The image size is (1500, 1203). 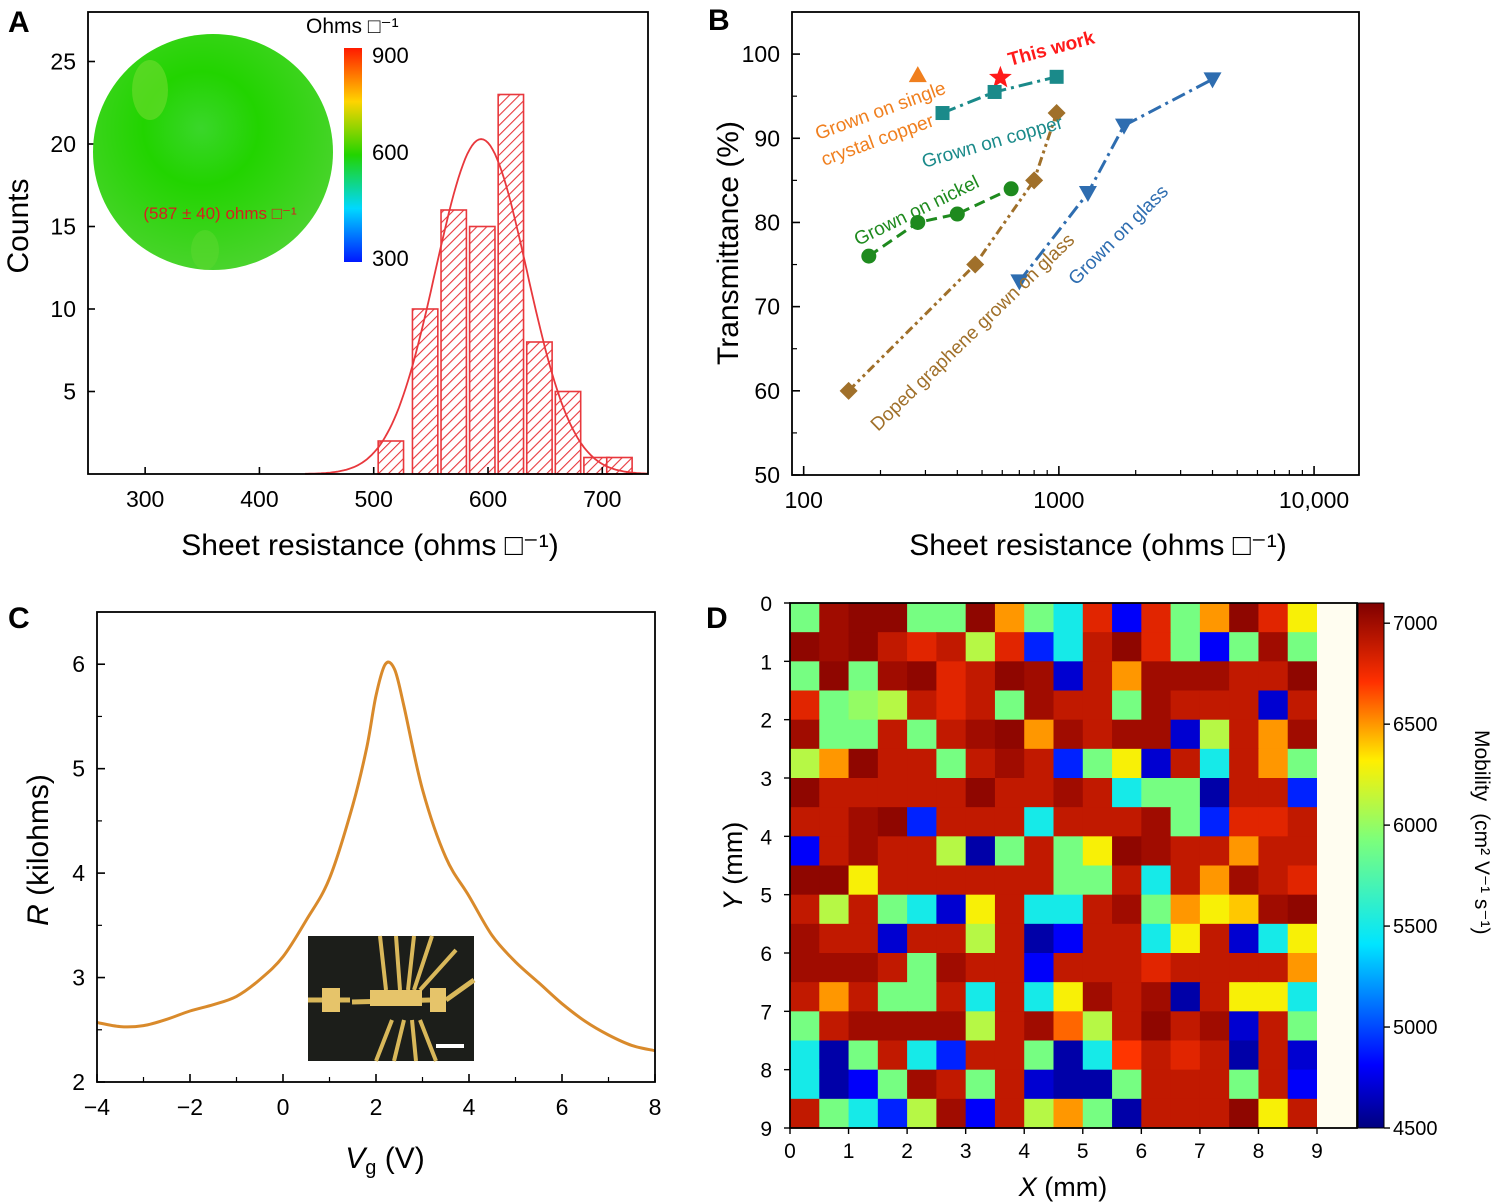 I want to click on x-axis-ticks: −4 −2 0 2 4 6 8, so click(x=372, y=1097).